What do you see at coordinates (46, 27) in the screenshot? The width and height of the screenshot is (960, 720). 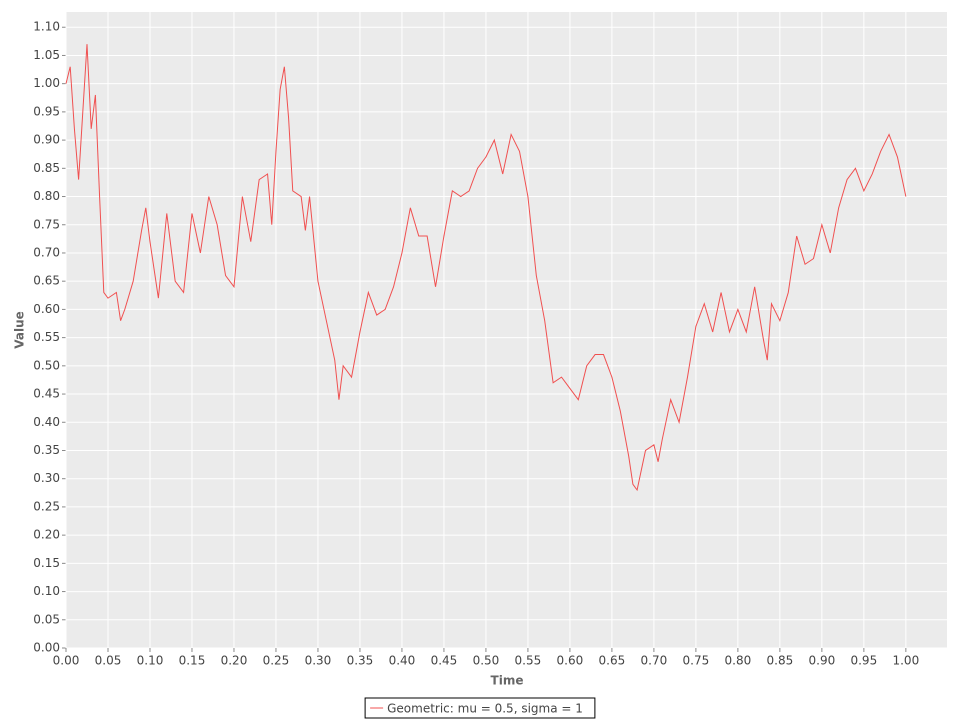 I see `y-tick-label: 1.10` at bounding box center [46, 27].